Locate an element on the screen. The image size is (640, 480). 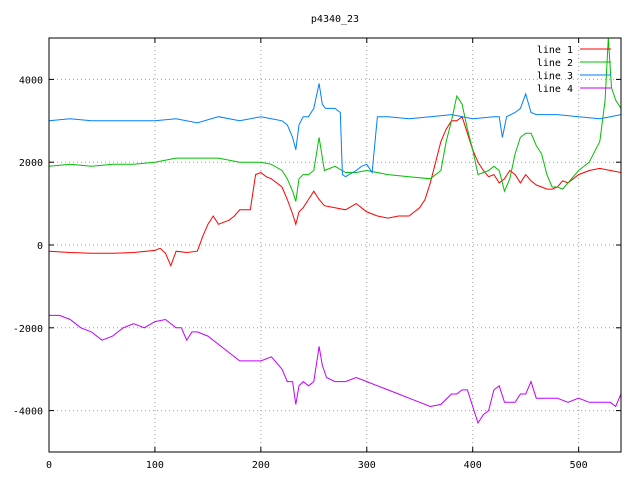
x-tick-label: 200 is located at coordinates (261, 465).